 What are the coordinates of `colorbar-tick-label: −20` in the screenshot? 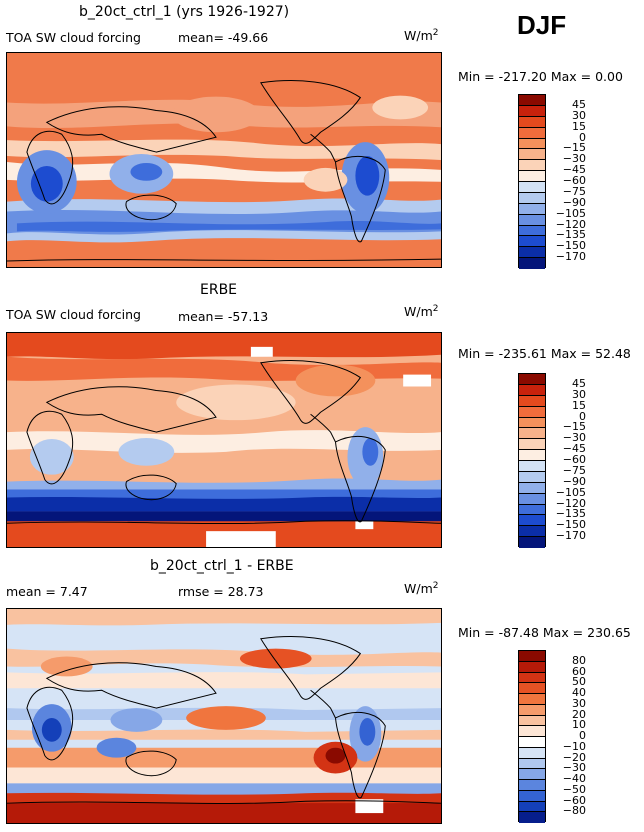 It's located at (574, 757).